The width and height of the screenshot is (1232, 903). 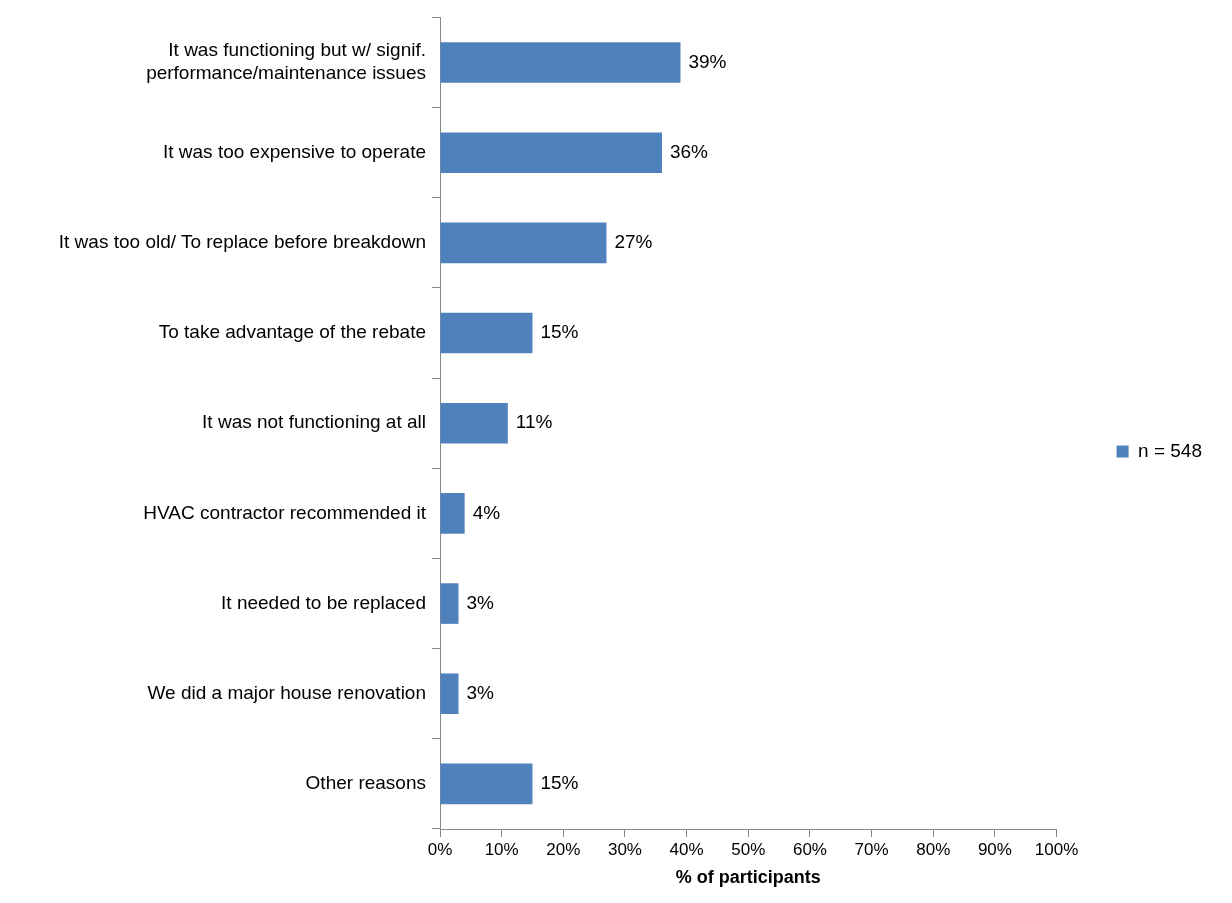 What do you see at coordinates (707, 61) in the screenshot?
I see `data-label: 39%` at bounding box center [707, 61].